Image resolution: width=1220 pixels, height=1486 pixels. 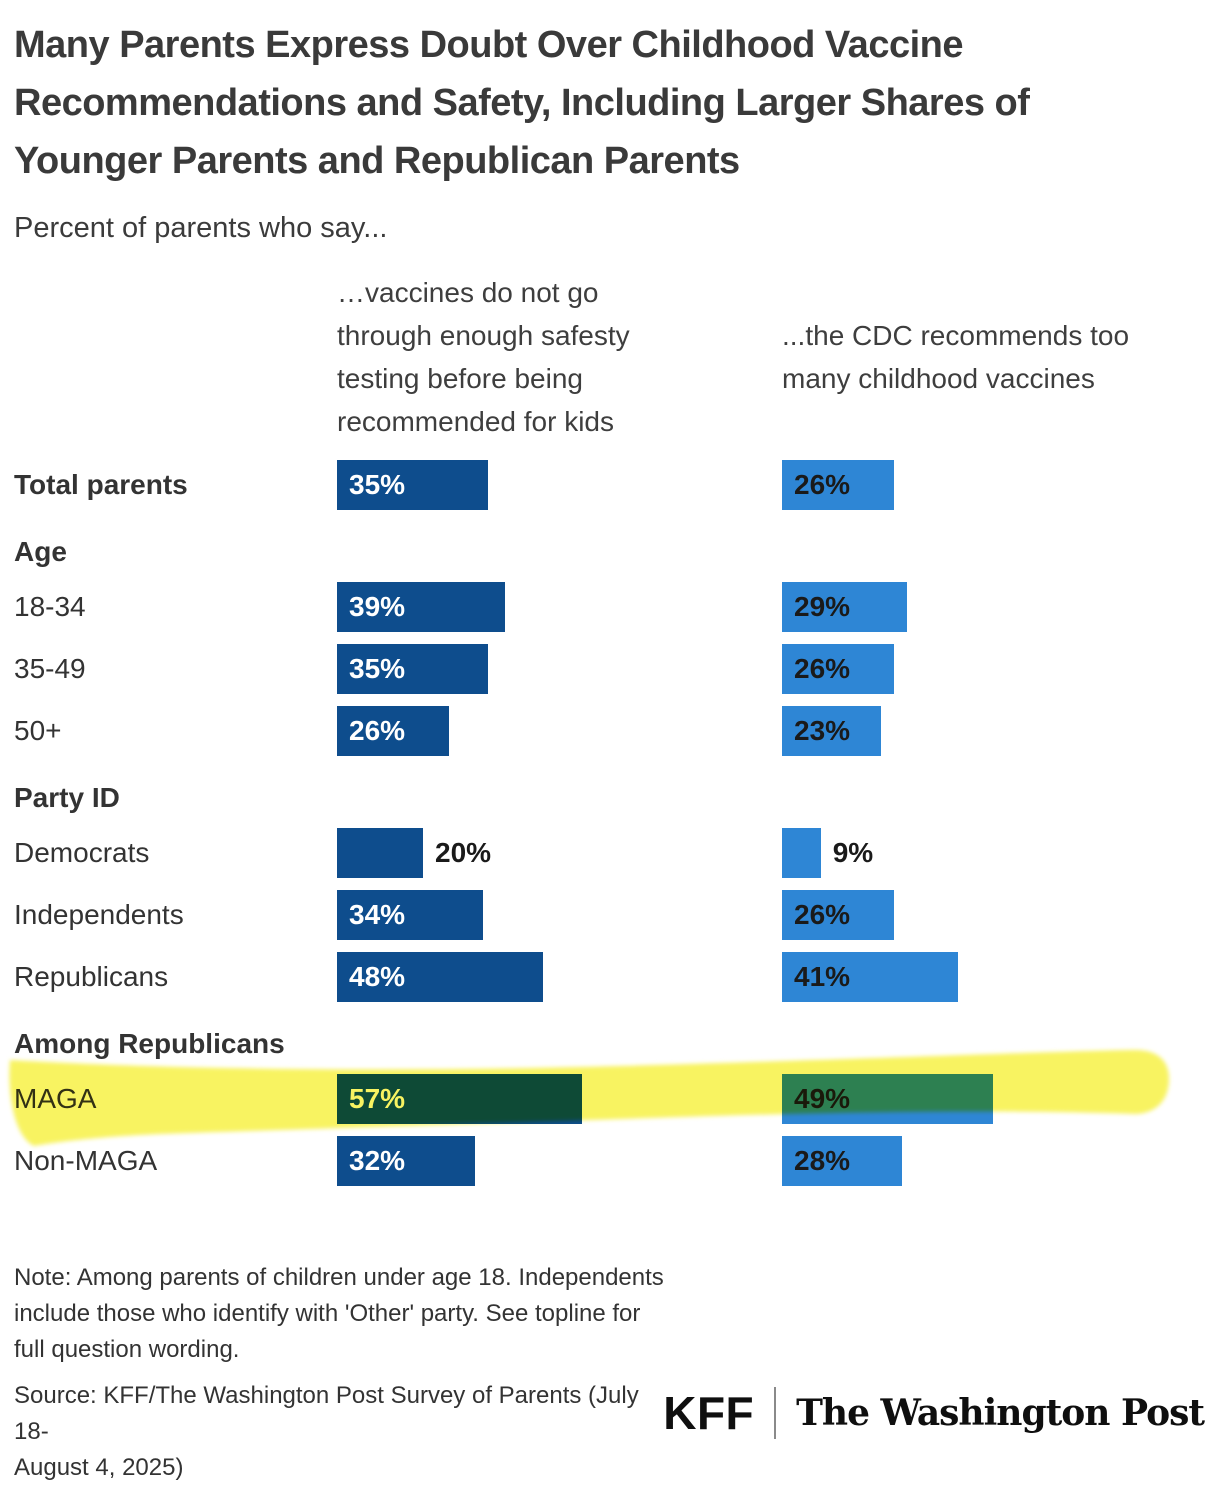 I want to click on bar-value-label: 29%, so click(x=822, y=606).